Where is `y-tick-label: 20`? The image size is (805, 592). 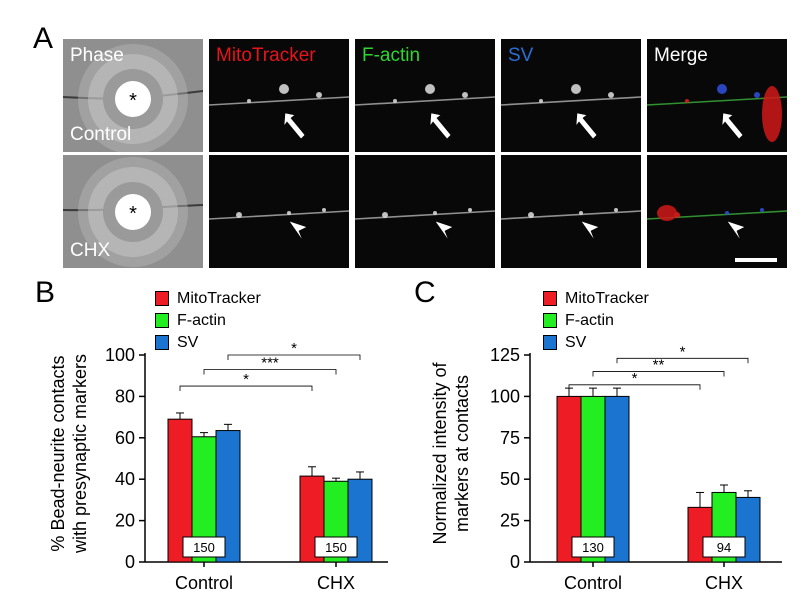 y-tick-label: 20 is located at coordinates (125, 521).